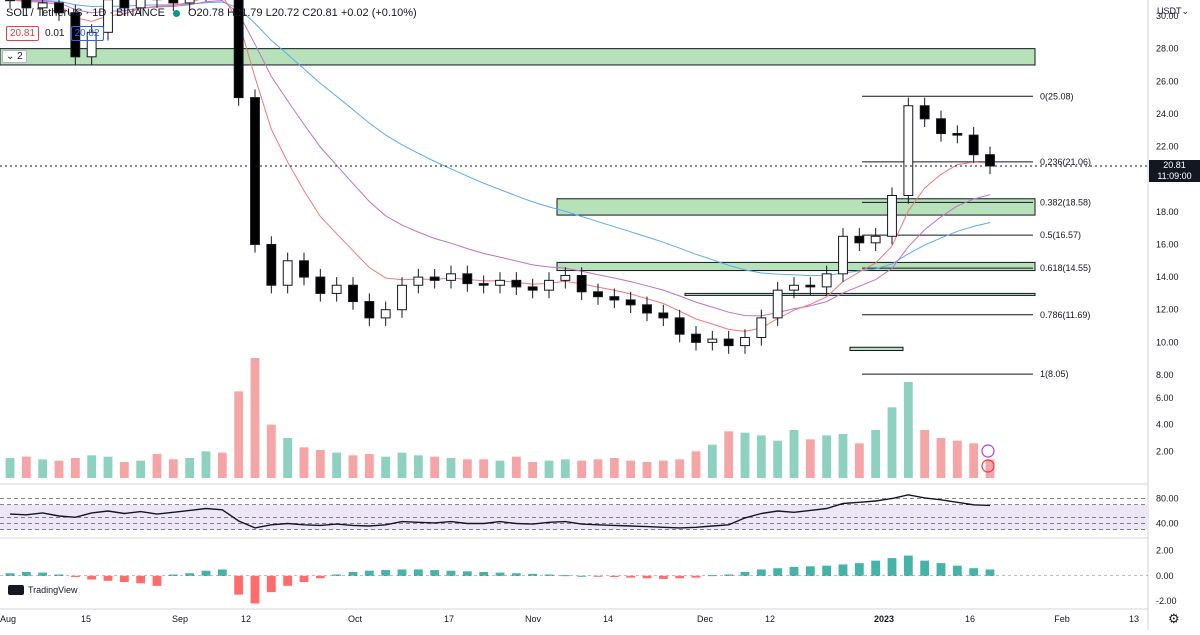  I want to click on indicator-toggle: ⌄ 2, so click(14, 56).